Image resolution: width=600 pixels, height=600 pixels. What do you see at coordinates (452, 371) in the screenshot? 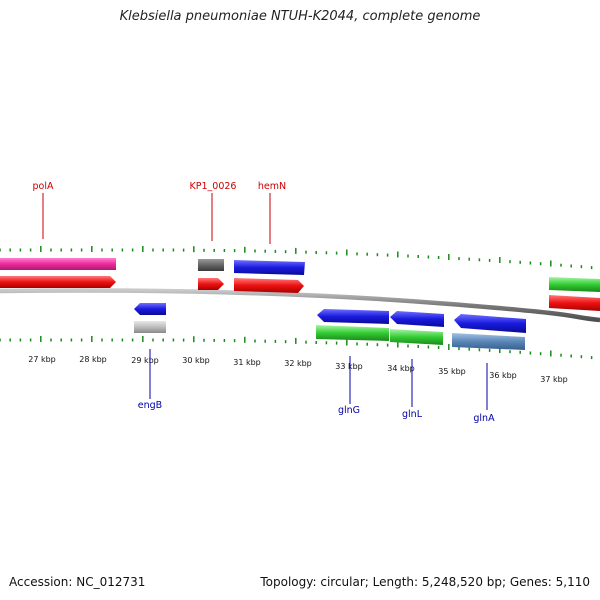
I see `kbp-label: 35 kbp` at bounding box center [452, 371].